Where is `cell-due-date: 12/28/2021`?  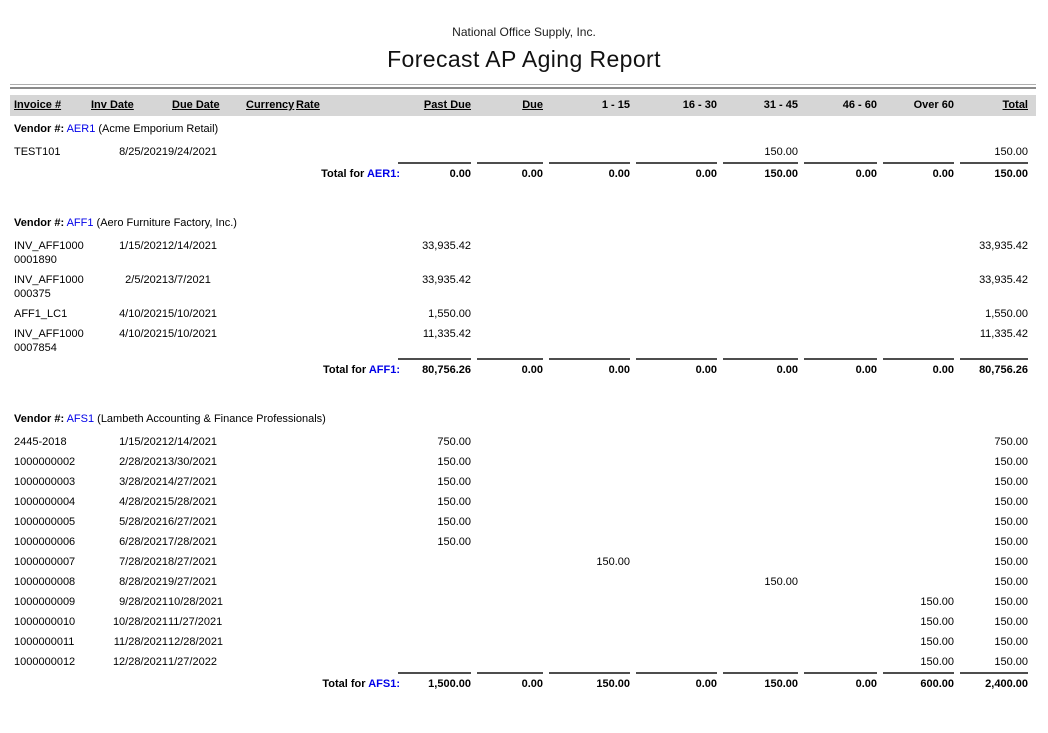
cell-due-date: 12/28/2021 is located at coordinates (196, 642).